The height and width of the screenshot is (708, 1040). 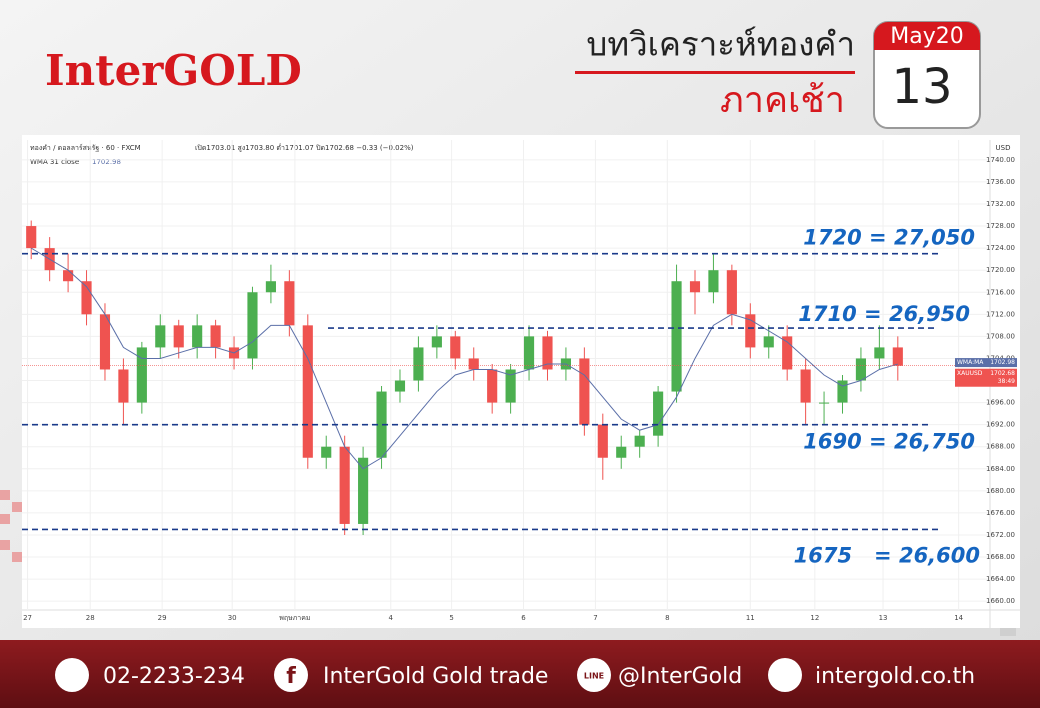 I want to click on calendar-day: 13, so click(x=921, y=87).